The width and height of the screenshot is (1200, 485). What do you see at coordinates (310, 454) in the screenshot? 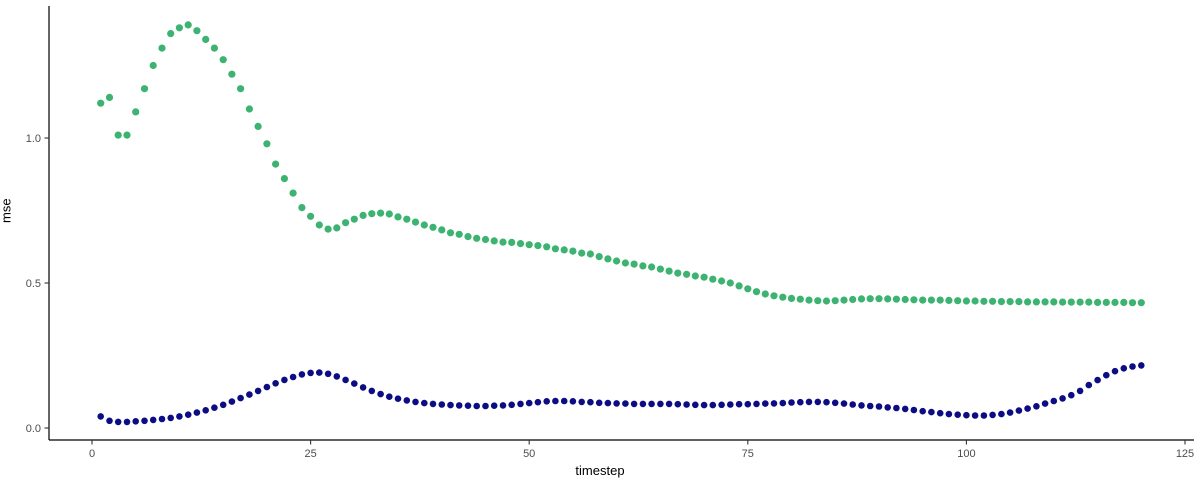
I see `x-tick-label: 25` at bounding box center [310, 454].